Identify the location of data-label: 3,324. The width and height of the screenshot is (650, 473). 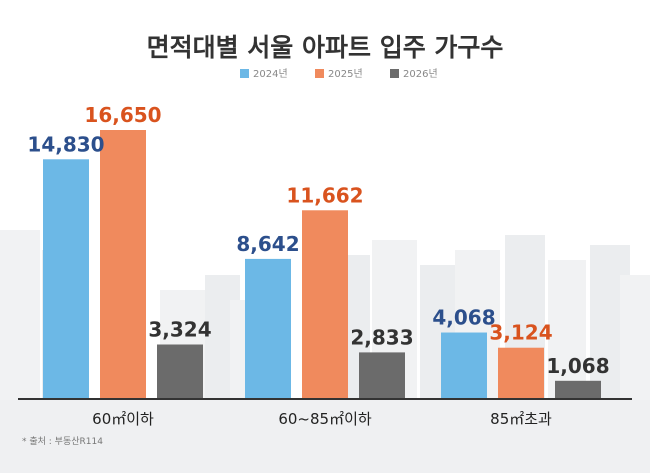
(179, 329).